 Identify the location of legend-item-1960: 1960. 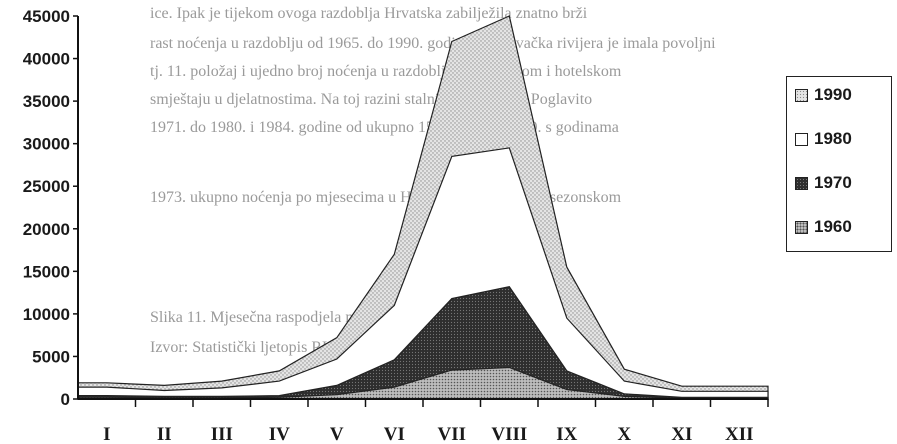
(823, 227).